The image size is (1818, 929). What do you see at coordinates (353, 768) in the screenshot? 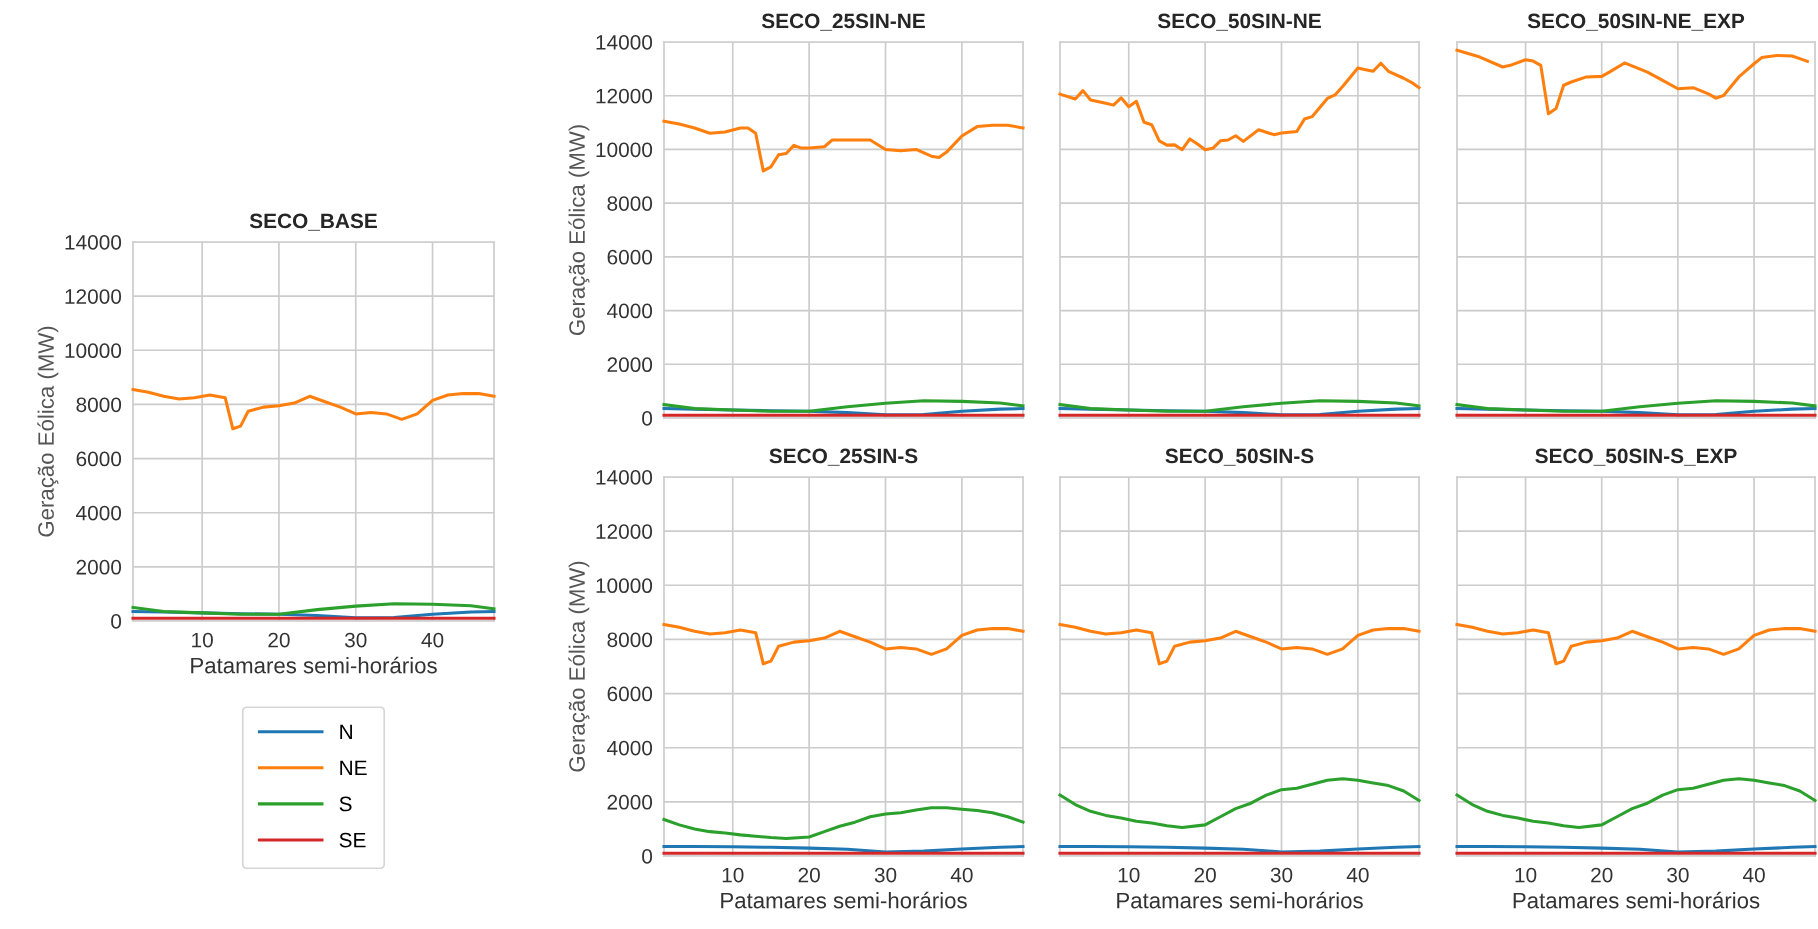
I see `legend-label: NE` at bounding box center [353, 768].